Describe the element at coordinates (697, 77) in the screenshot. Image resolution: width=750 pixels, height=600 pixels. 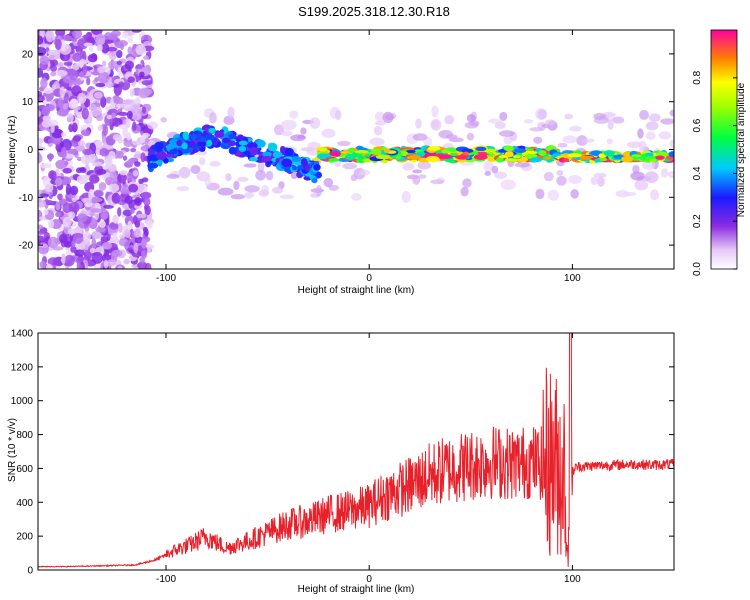
I see `colorbar-tick-label: 0.8` at that location.